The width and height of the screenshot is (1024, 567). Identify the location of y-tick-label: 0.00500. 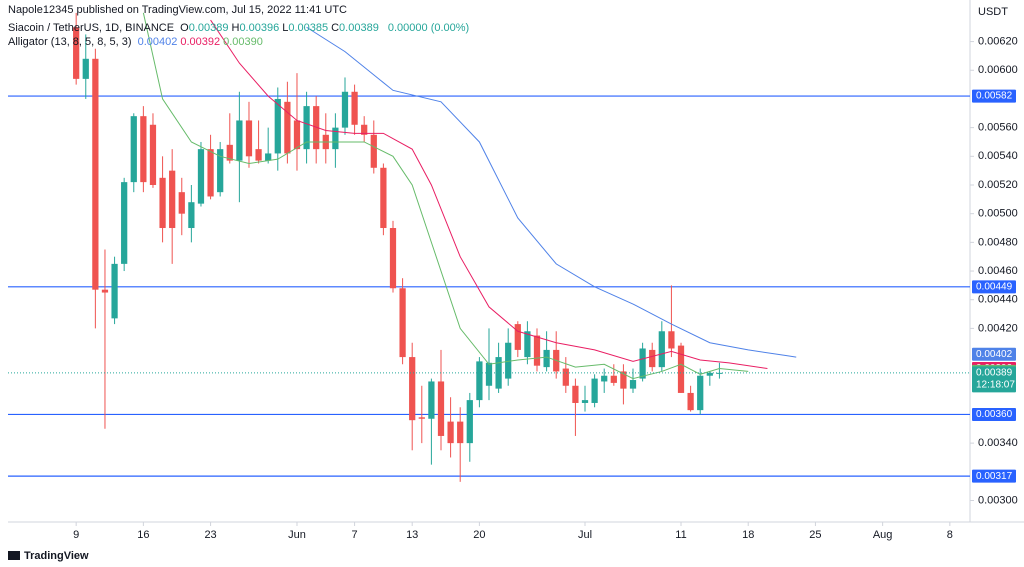
(998, 214).